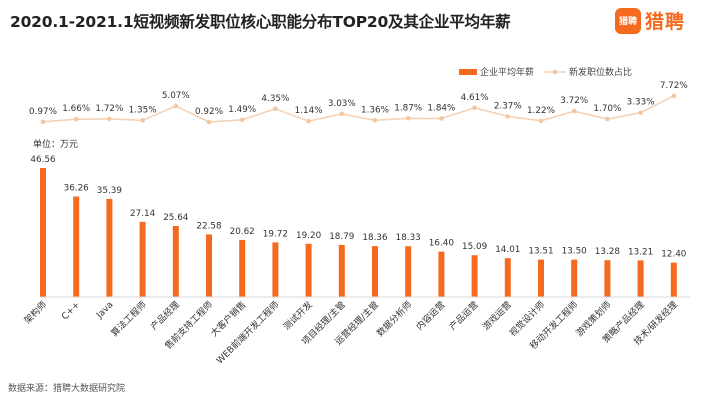 This screenshot has width=711, height=400. Describe the element at coordinates (43, 112) in the screenshot. I see `line-data-label: 0.97%` at that location.